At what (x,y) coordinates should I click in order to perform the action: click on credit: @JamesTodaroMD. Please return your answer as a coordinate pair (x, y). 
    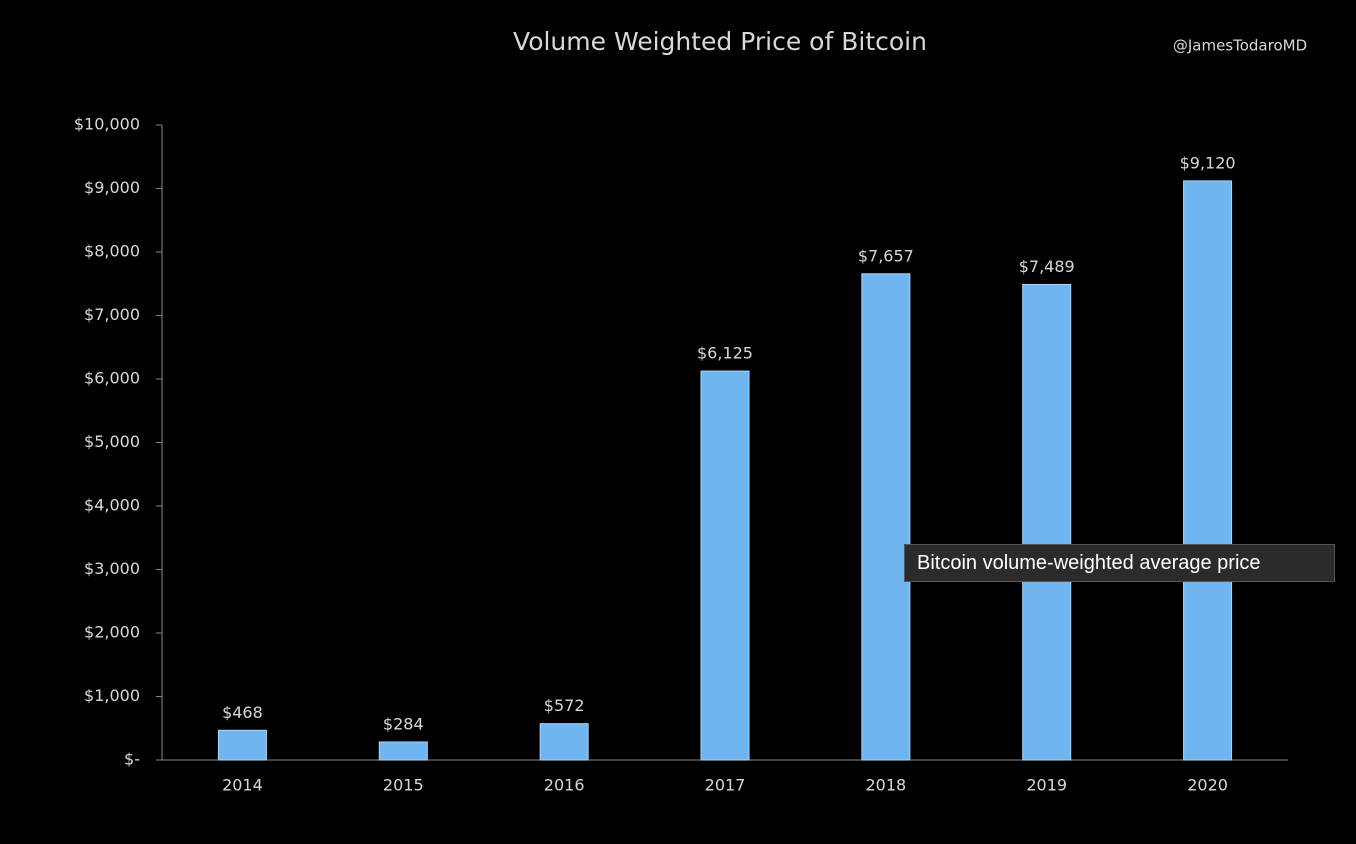
    Looking at the image, I should click on (1240, 46).